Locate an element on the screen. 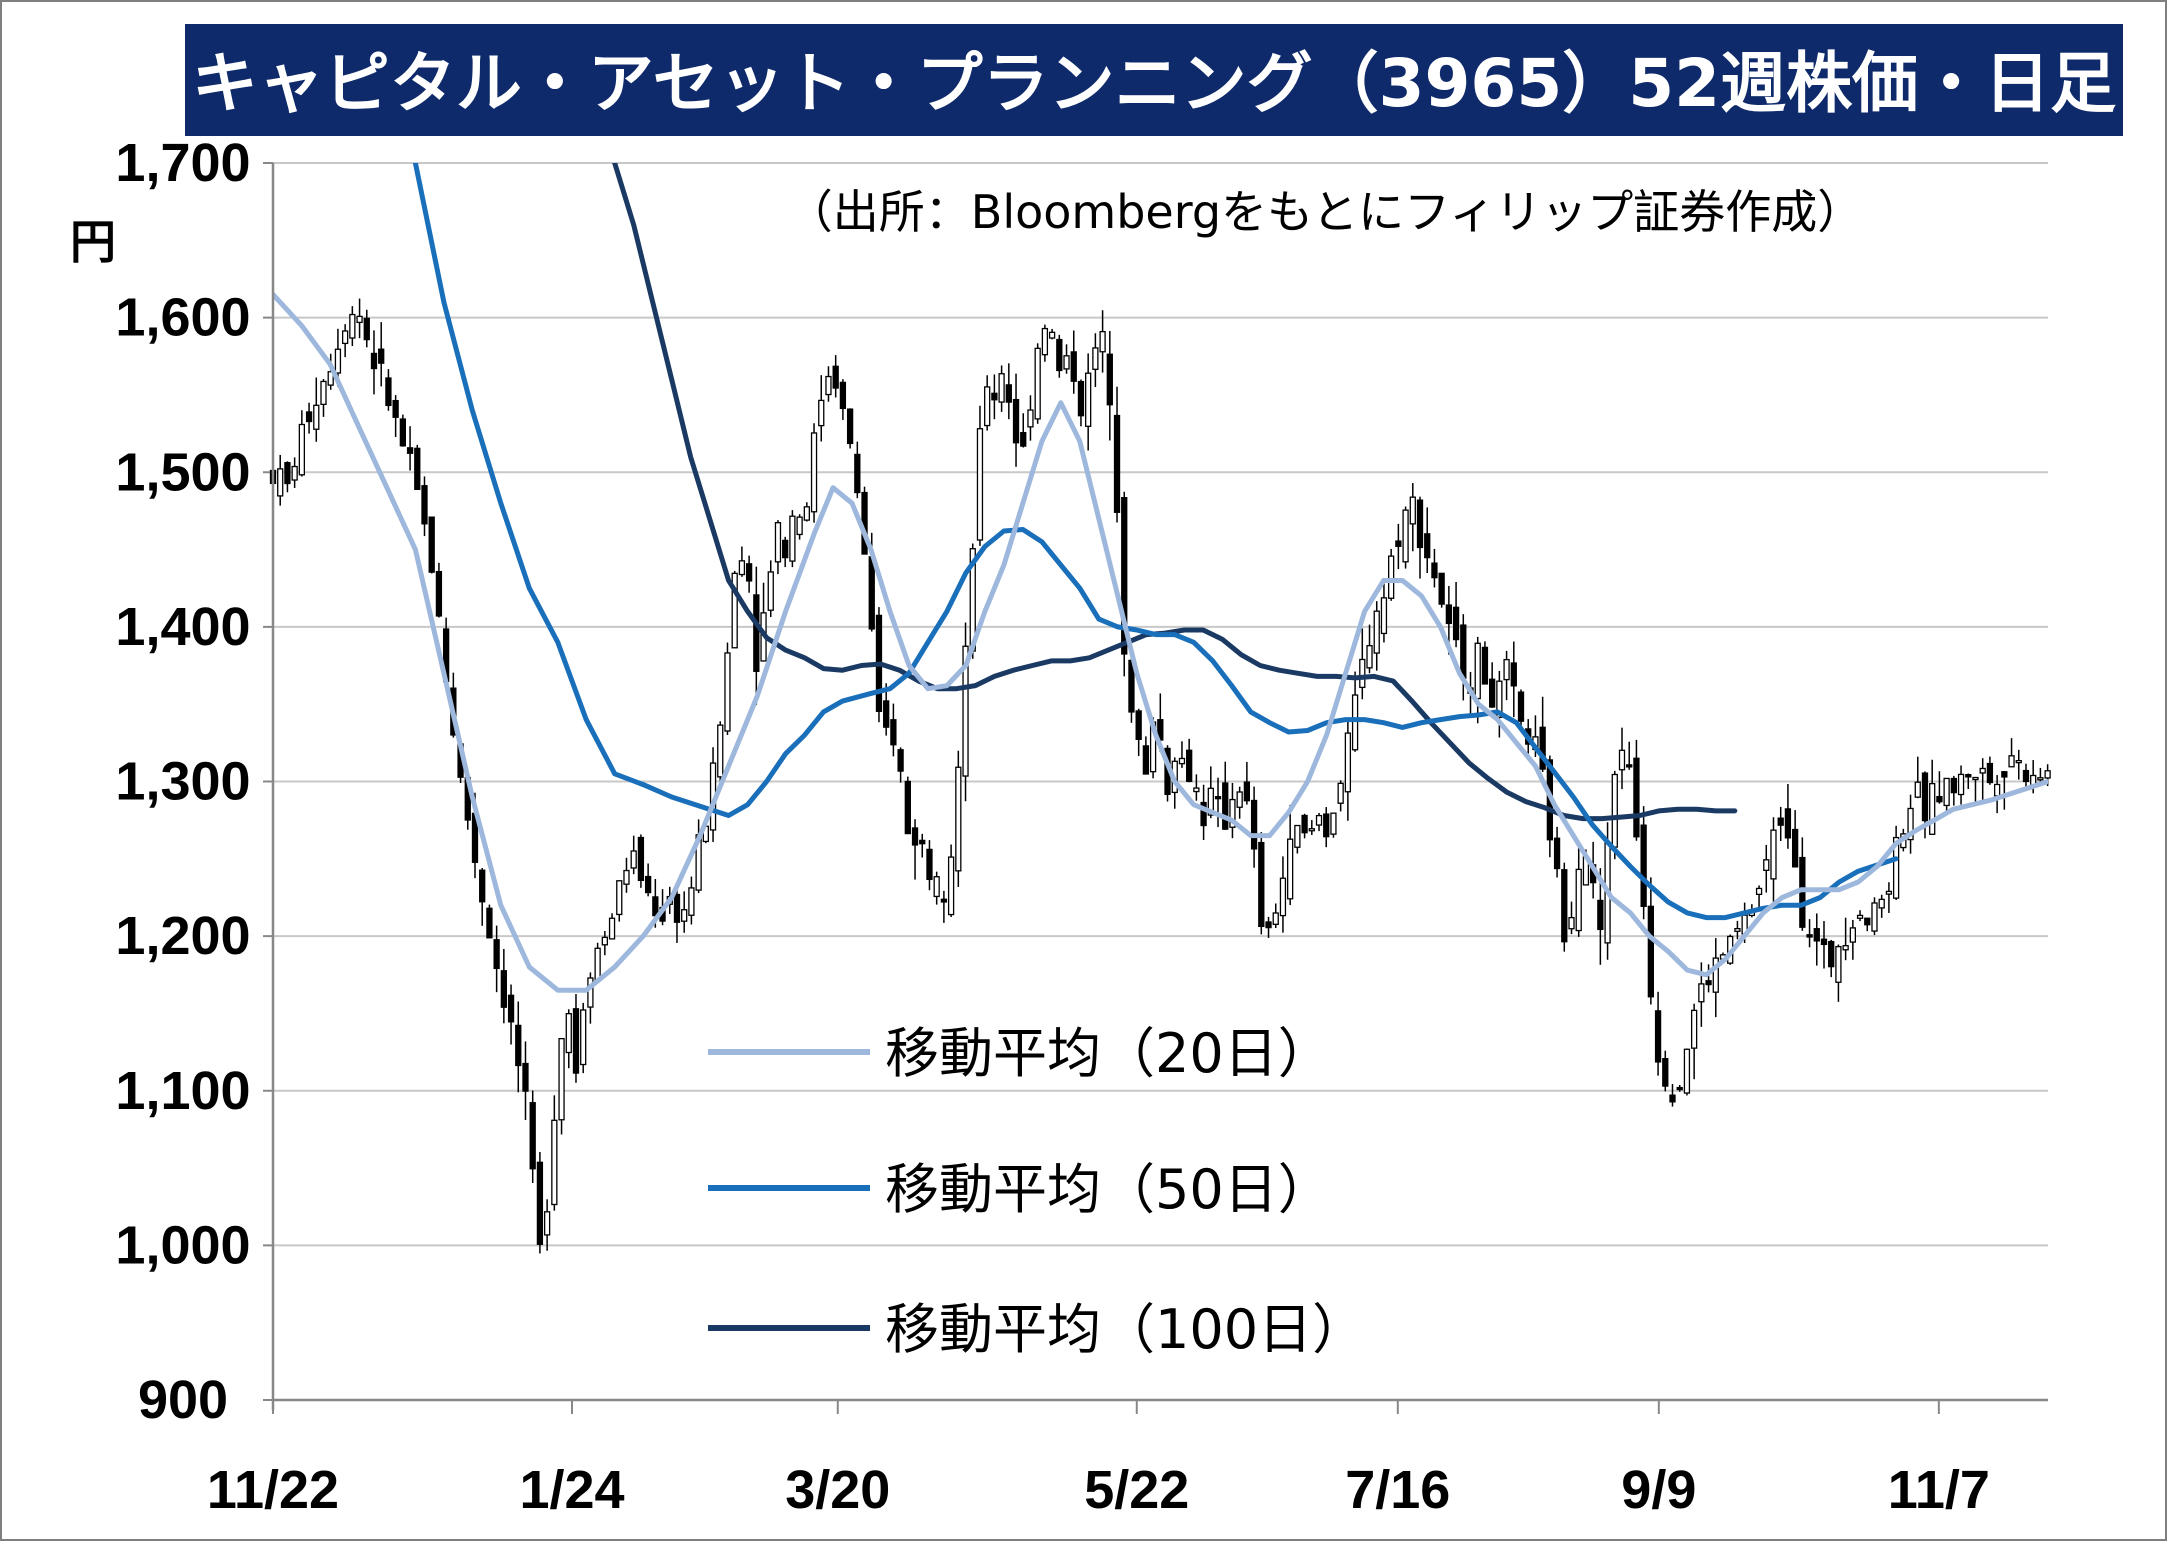 This screenshot has width=2167, height=1541. x-axis-ticks: 11/22 1/24 3/20 5/22 7/16 9/9 11/7 is located at coordinates (1098, 1460).